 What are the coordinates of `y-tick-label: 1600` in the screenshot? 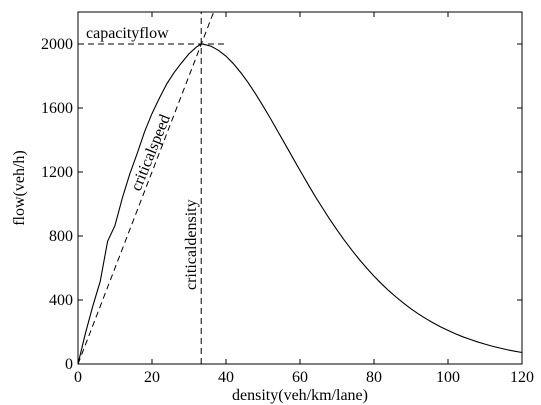 It's located at (57, 108).